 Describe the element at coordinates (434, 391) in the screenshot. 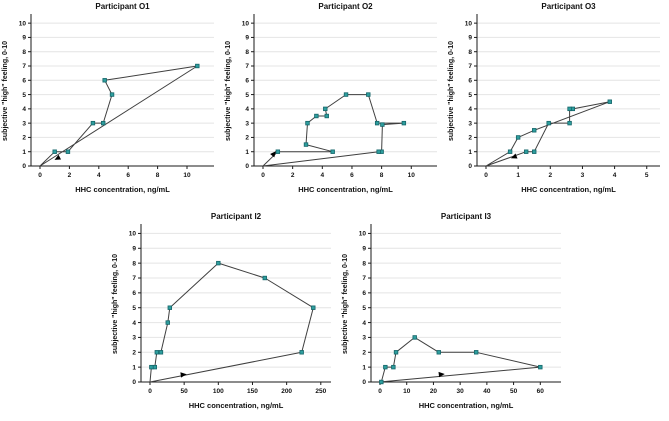

I see `x-tick-label: 20` at that location.